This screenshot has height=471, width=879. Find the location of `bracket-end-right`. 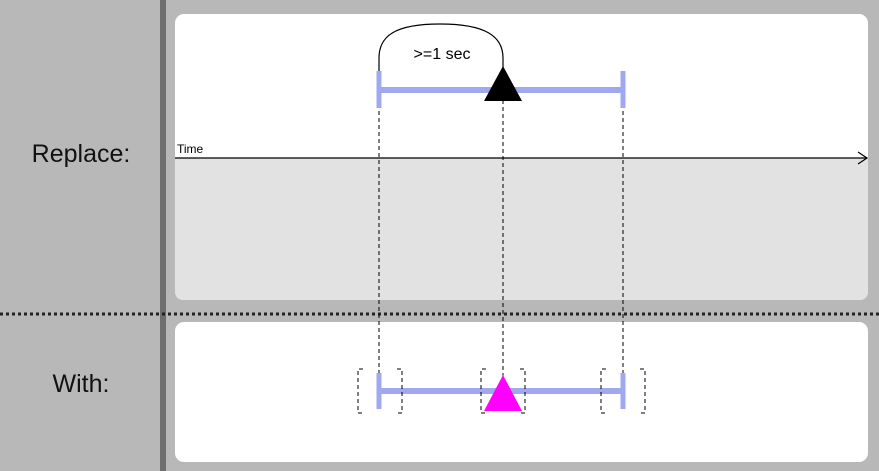

bracket-end-right is located at coordinates (643, 391).